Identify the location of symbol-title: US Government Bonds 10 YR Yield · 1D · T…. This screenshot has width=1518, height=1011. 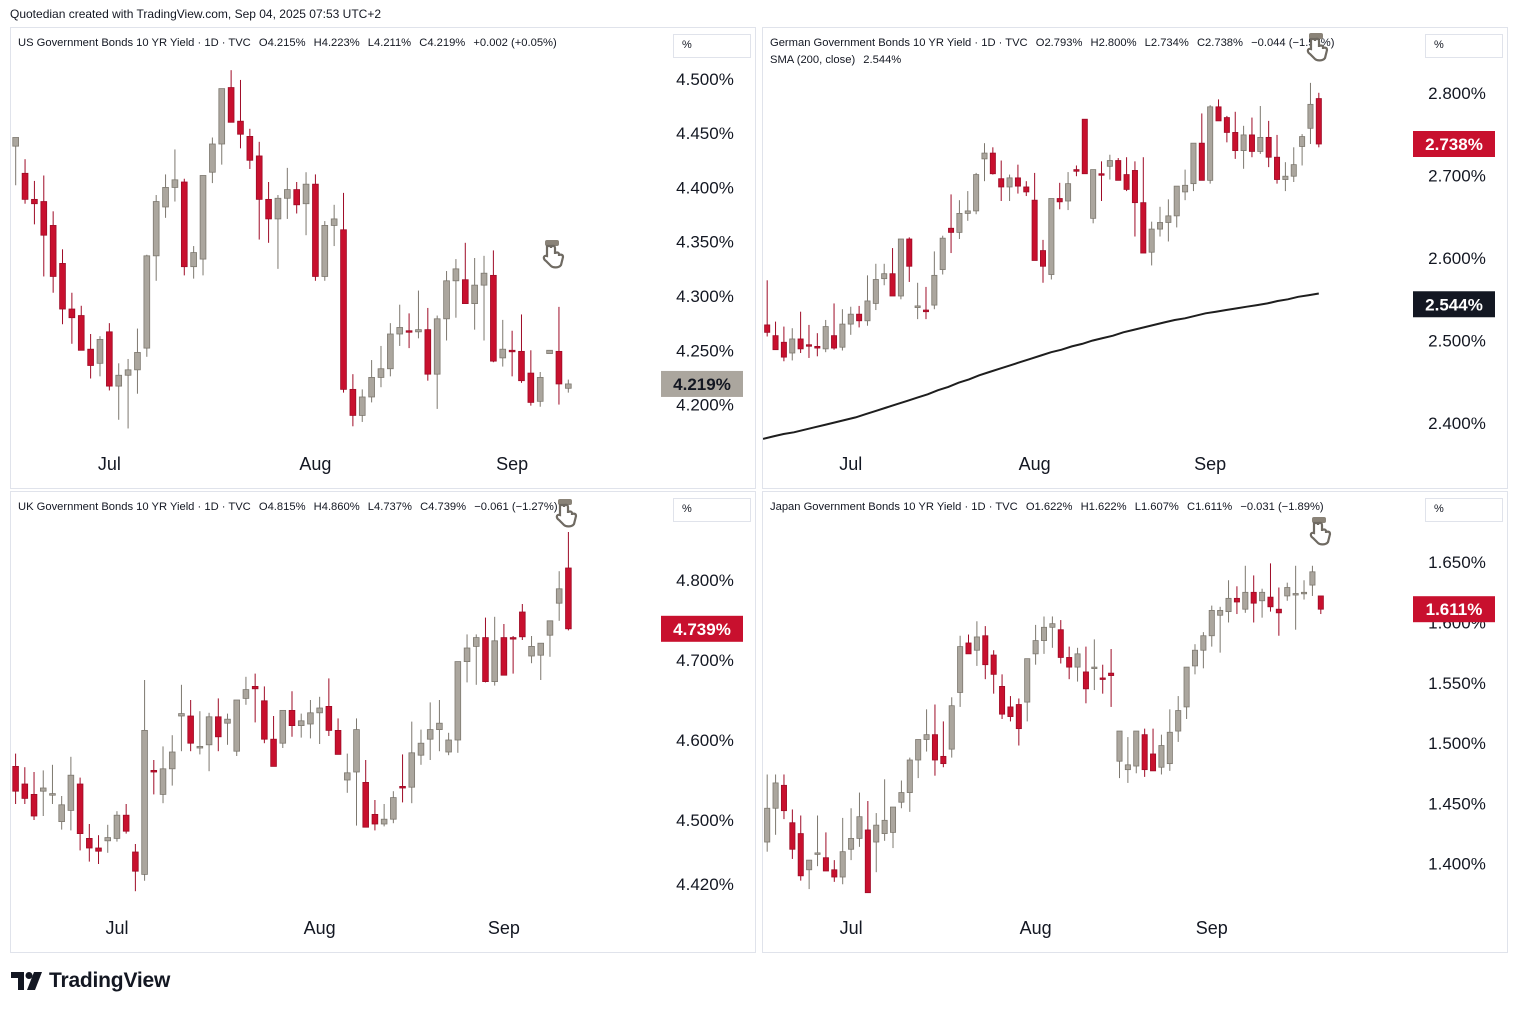
(134, 43).